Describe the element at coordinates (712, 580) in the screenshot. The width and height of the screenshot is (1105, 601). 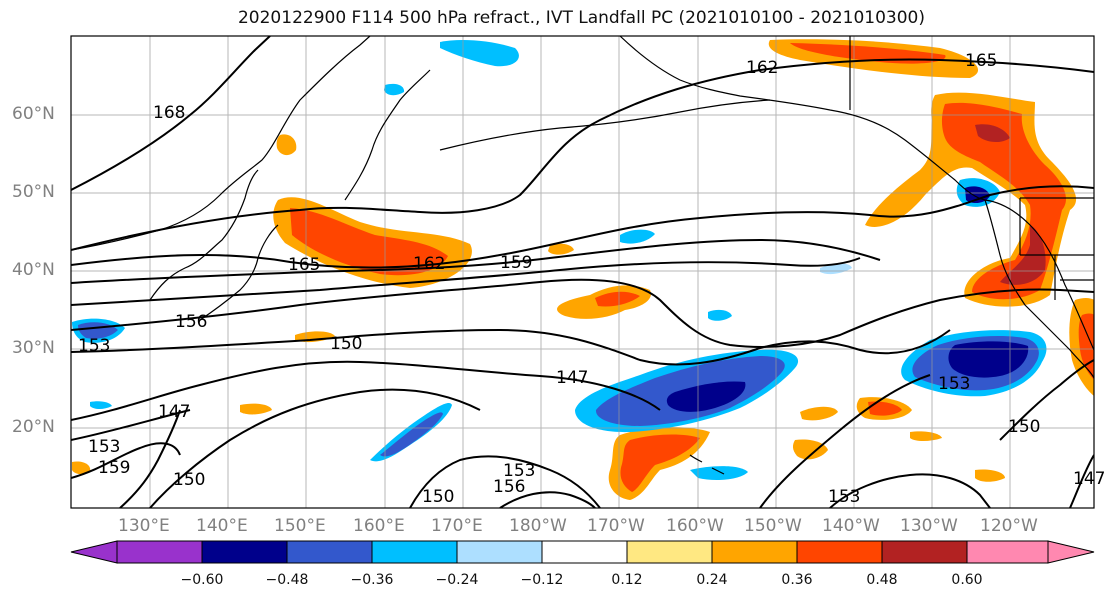
I see `colorbar-tick-label: 0.24` at that location.